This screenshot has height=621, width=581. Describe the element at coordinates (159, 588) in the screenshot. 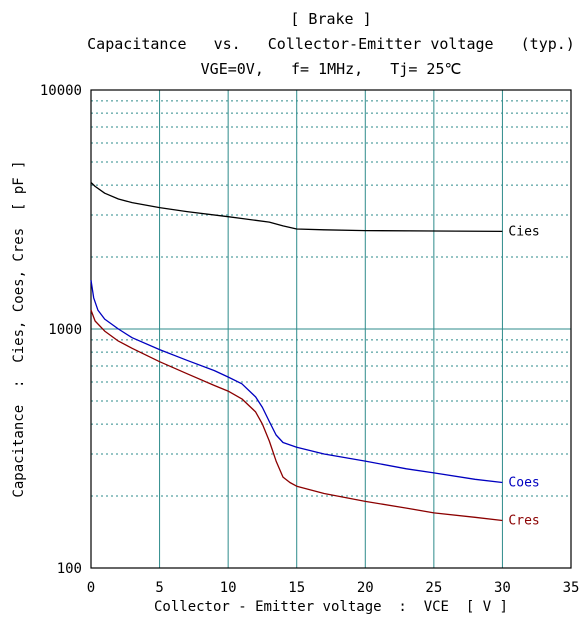

I see `x-tick-label: 5` at that location.